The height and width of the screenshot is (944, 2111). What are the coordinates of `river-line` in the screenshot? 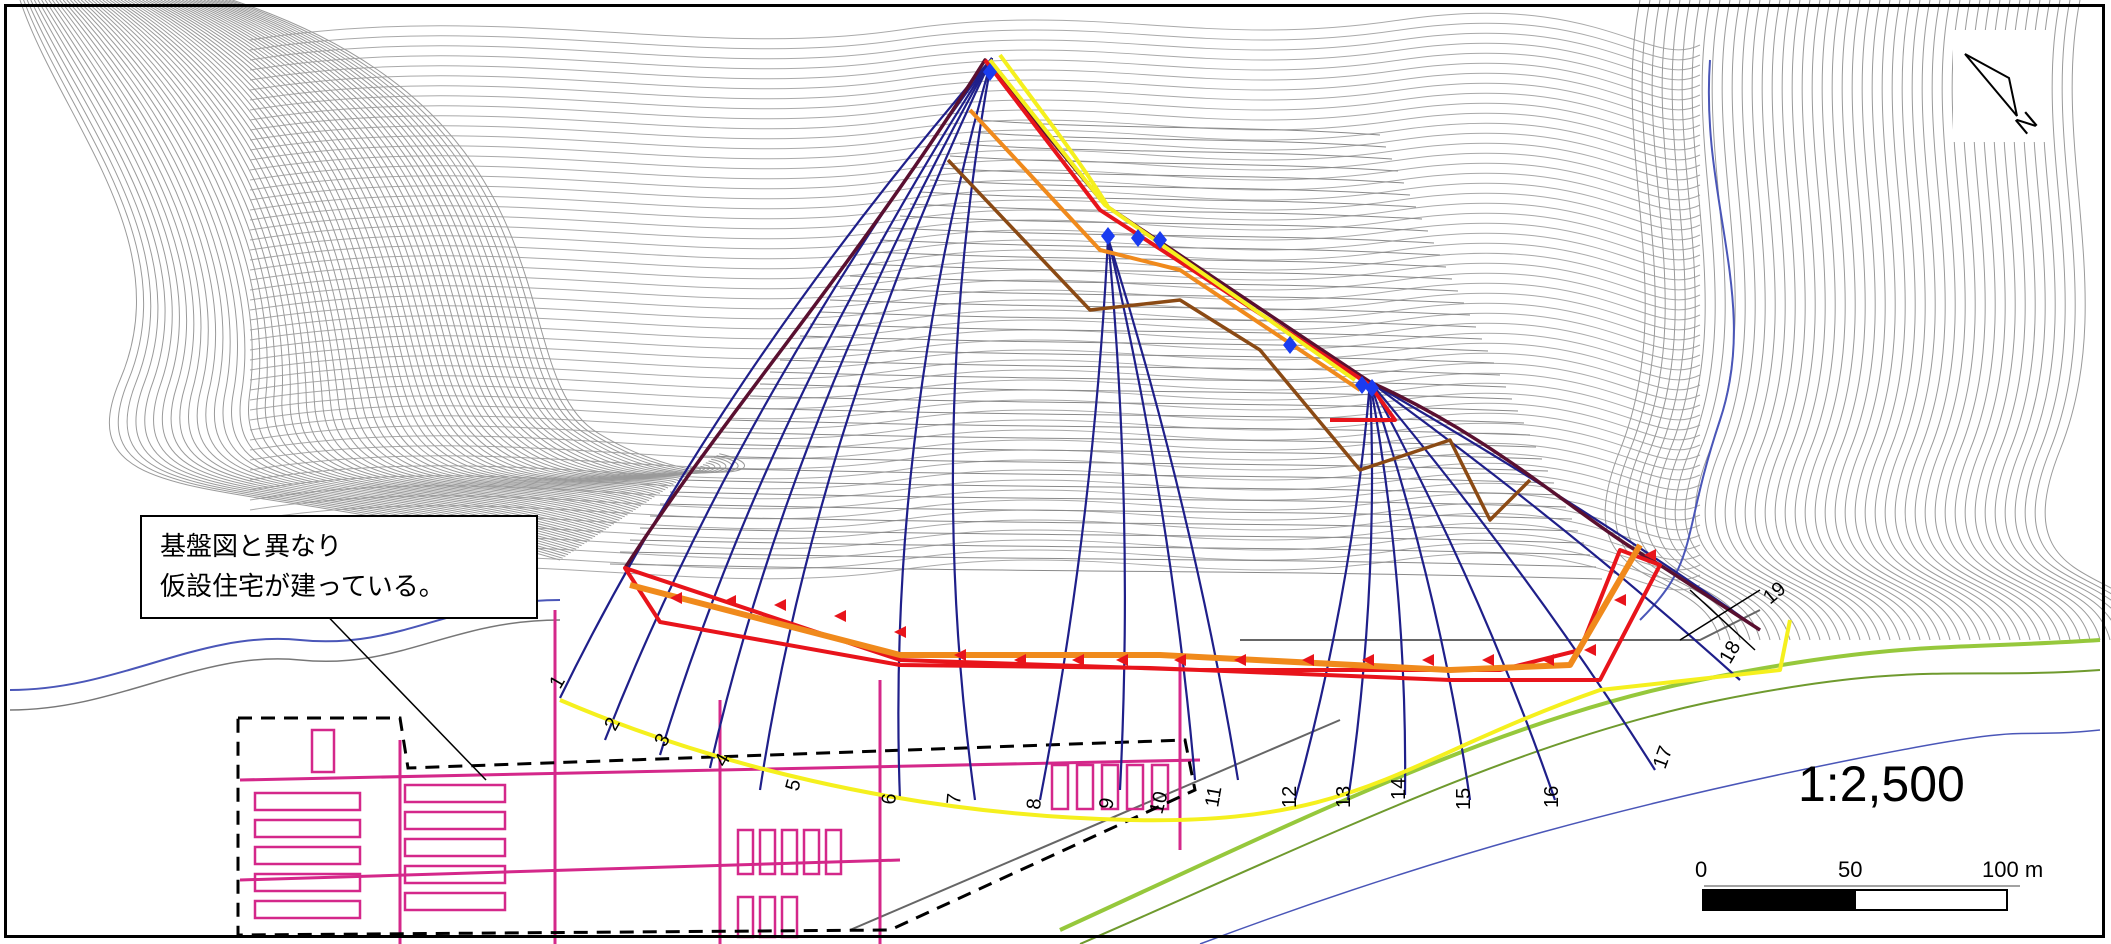 It's located at (1650, 836).